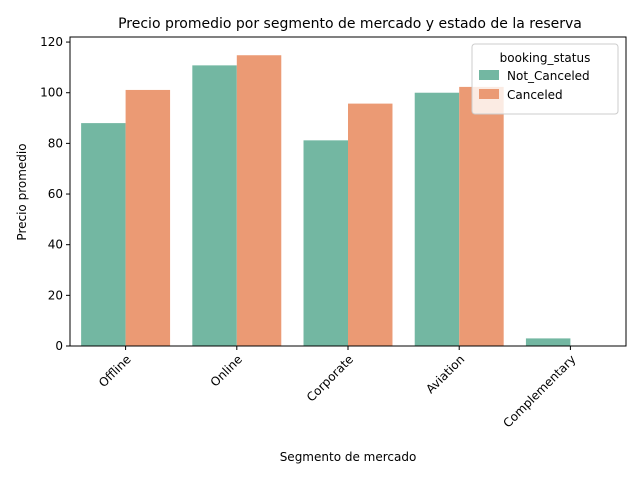 This screenshot has width=640, height=480. I want to click on y-axis-label: Precio promedio, so click(22, 191).